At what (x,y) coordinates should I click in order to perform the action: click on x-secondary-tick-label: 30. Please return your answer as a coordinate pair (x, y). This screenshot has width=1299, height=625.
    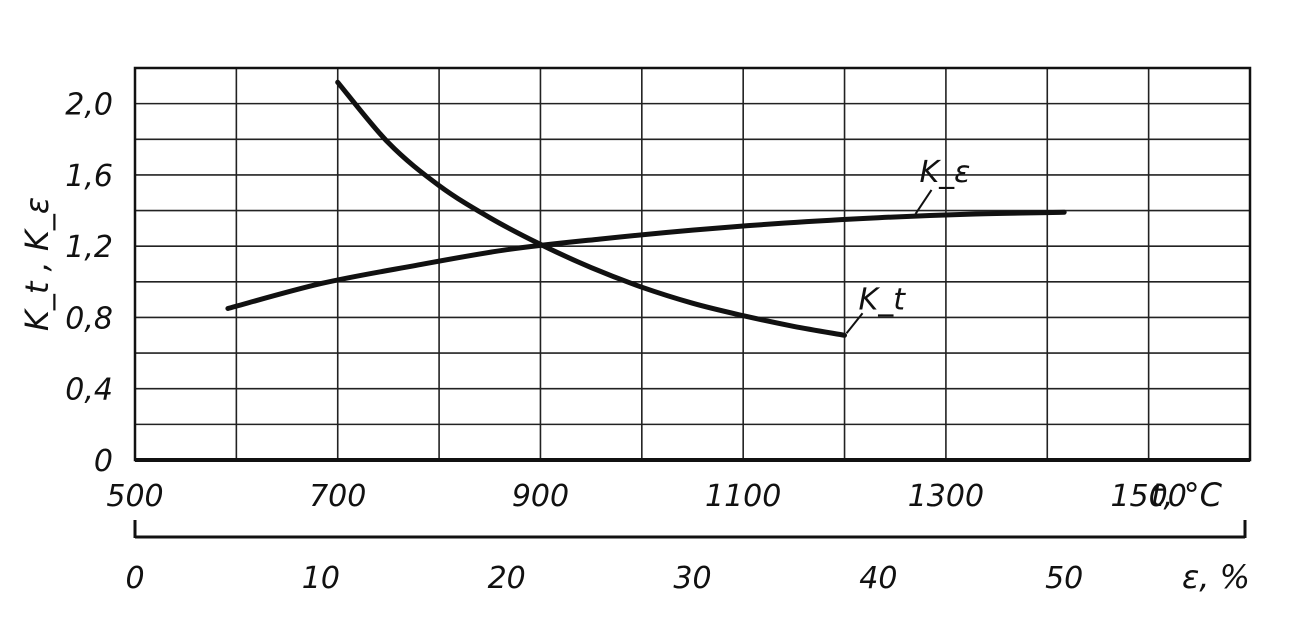
    Looking at the image, I should click on (692, 578).